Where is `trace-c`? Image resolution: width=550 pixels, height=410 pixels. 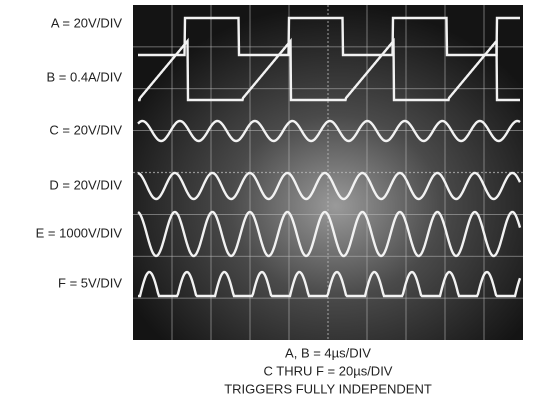 trace-c is located at coordinates (329, 131).